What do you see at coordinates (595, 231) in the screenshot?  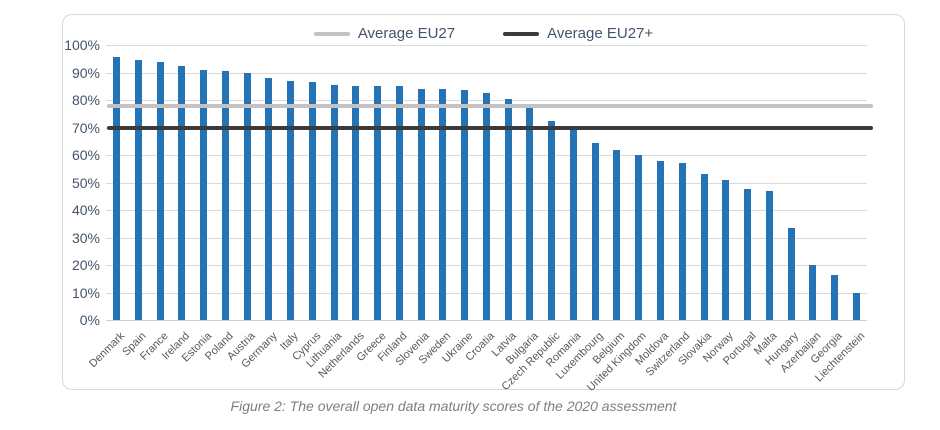 I see `bar-luxembourg` at bounding box center [595, 231].